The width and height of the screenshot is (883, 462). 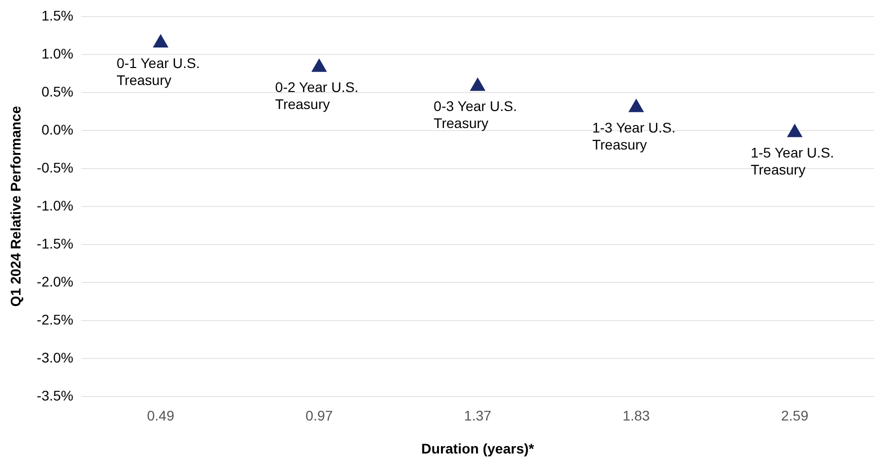 I want to click on x-tick-label: 1.83, so click(x=636, y=416).